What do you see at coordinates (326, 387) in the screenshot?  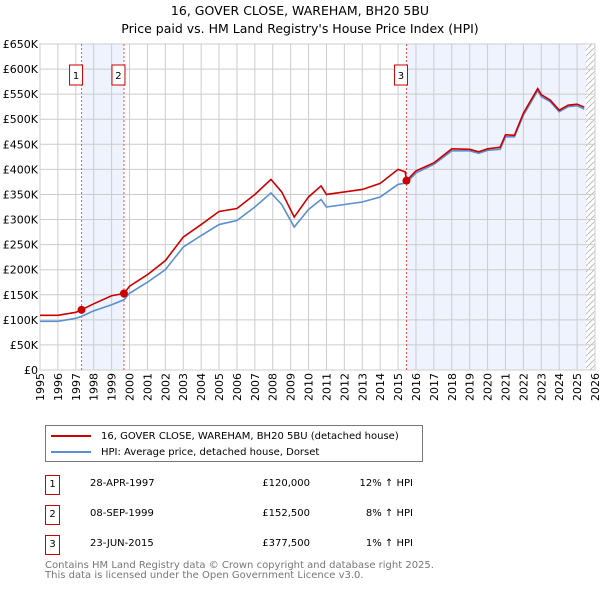 I see `x-tick-label: 2011` at bounding box center [326, 387].